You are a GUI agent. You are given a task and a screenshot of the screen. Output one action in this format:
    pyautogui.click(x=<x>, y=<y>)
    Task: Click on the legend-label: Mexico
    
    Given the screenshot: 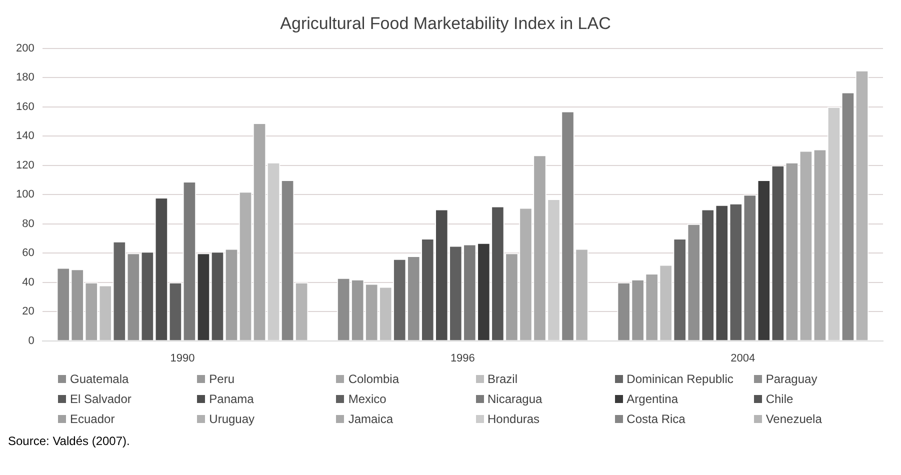 What is the action you would take?
    pyautogui.click(x=367, y=399)
    